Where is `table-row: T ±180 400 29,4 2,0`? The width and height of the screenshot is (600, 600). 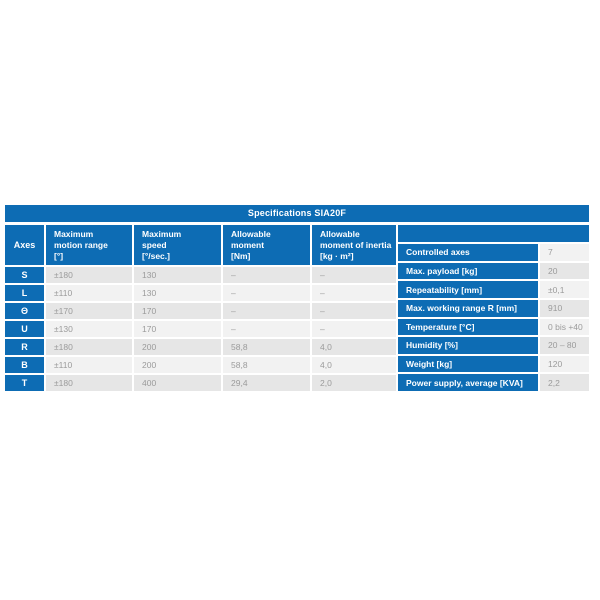 table-row: T ±180 400 29,4 2,0 is located at coordinates (200, 383).